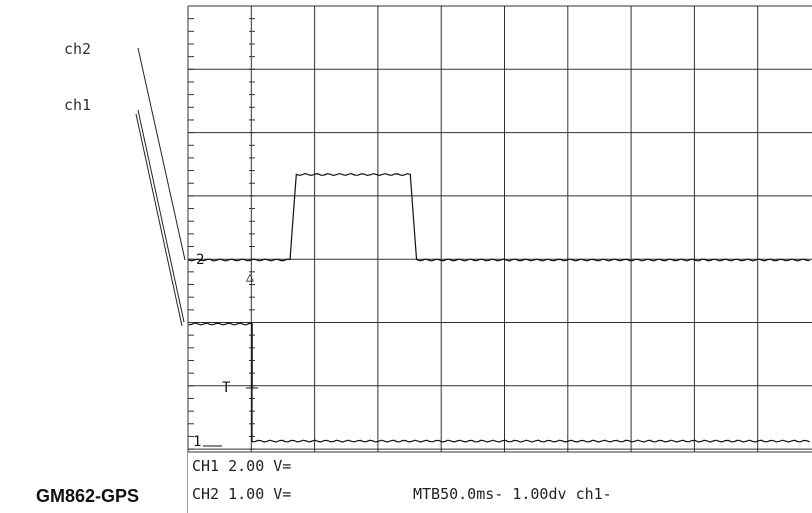  Describe the element at coordinates (246, 494) in the screenshot. I see `ch2-volts-per-div: 1.00` at that location.